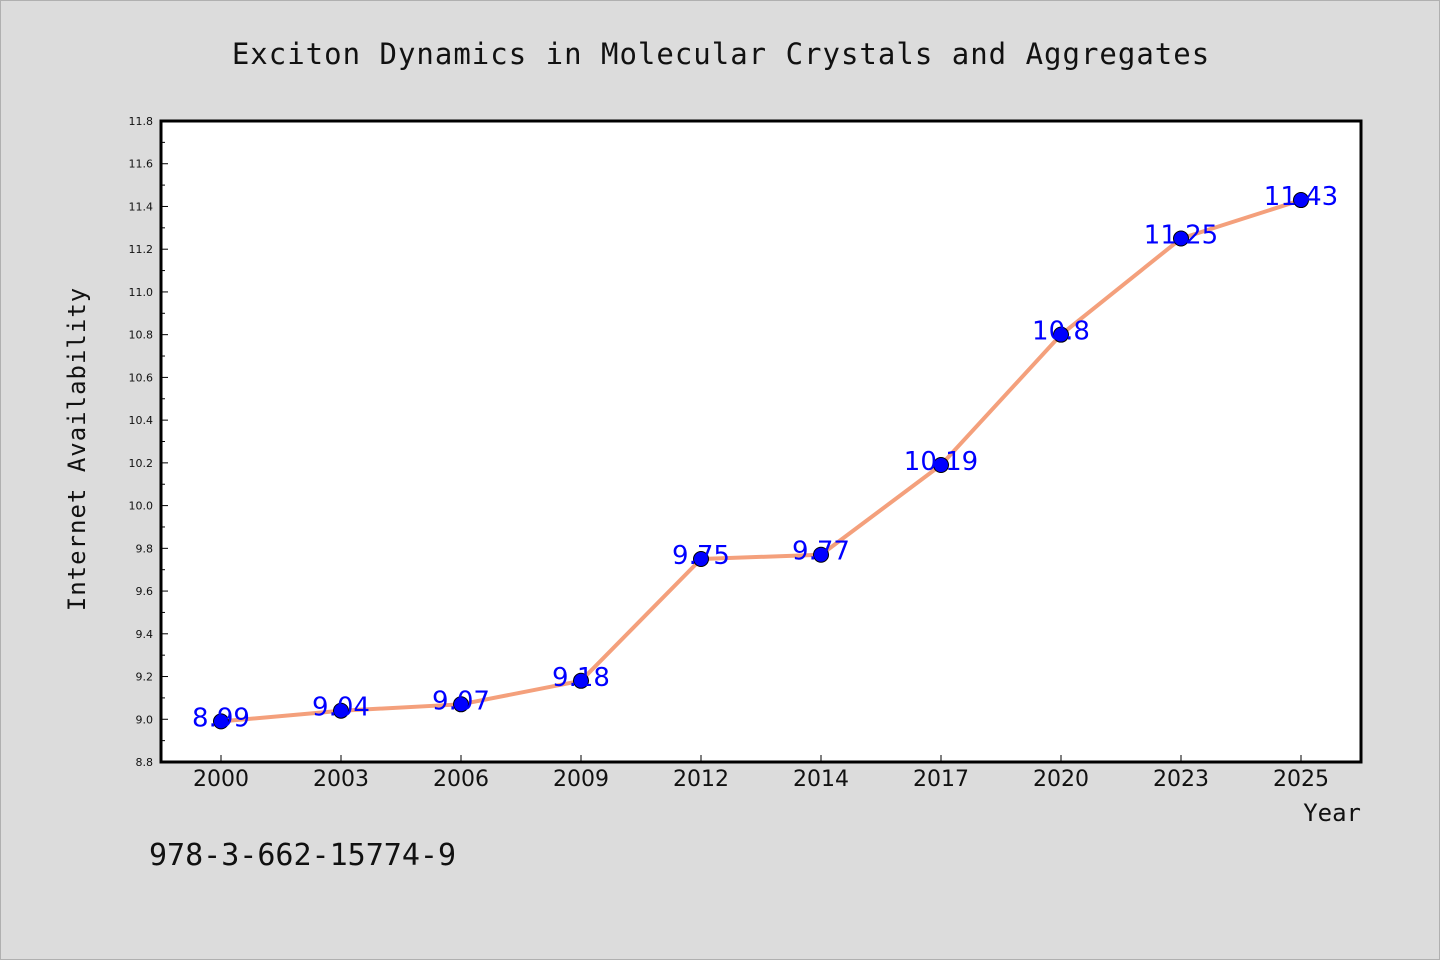 This screenshot has height=960, width=1440. What do you see at coordinates (821, 779) in the screenshot?
I see `x-tick-label: 2014` at bounding box center [821, 779].